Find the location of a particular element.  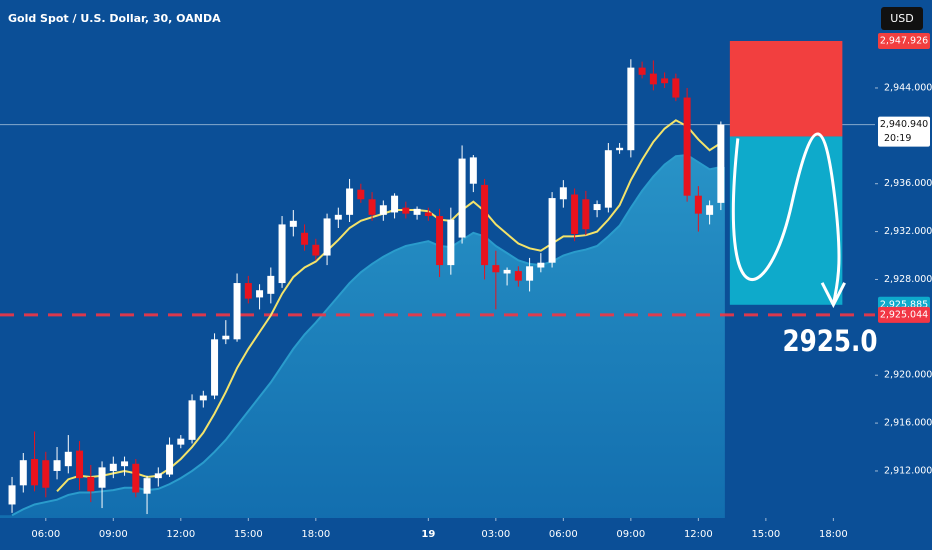

y-tick-label: 2,932.000 is located at coordinates (908, 231).